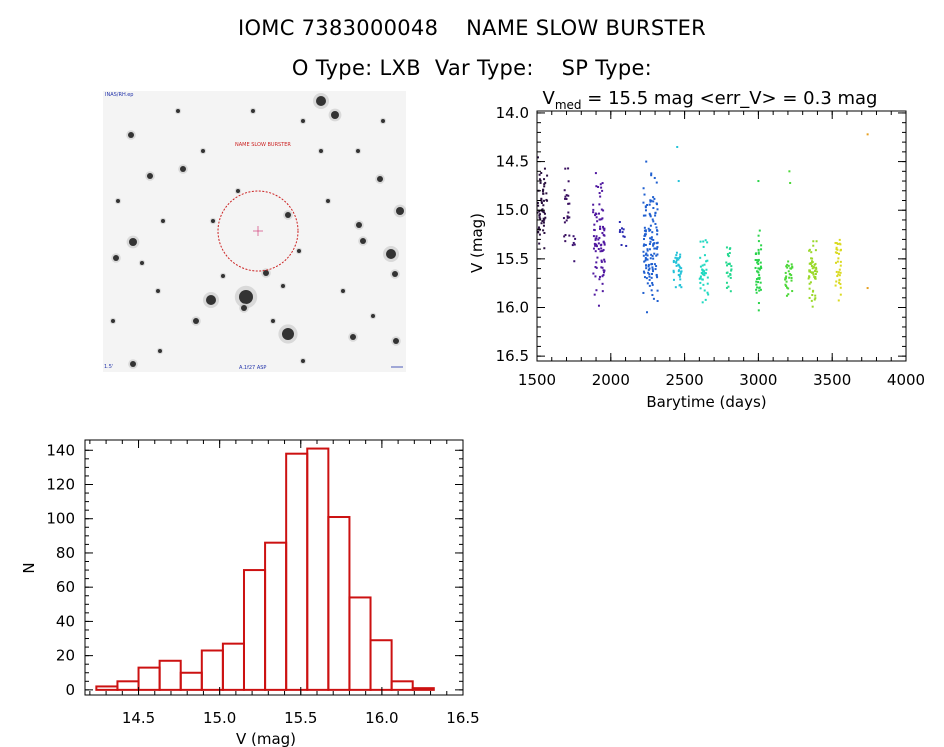  What do you see at coordinates (219, 718) in the screenshot?
I see `x-tick-label: 15.0` at bounding box center [219, 718].